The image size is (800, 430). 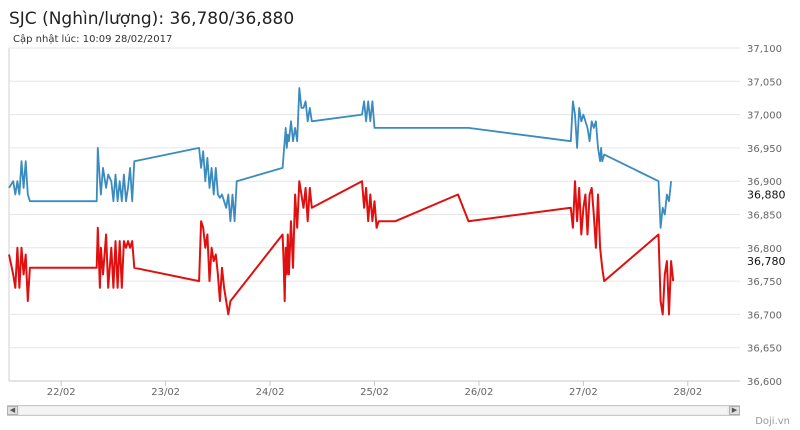 I want to click on current-price-label: 36,880, so click(x=766, y=195).